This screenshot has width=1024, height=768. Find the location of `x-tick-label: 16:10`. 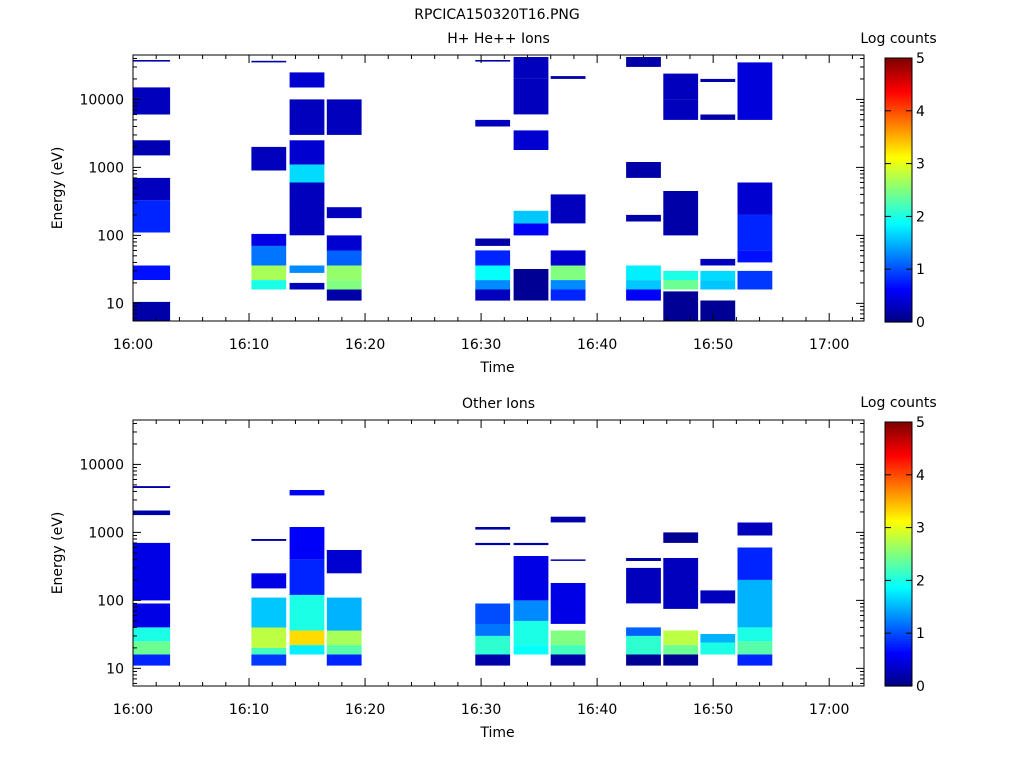

x-tick-label: 16:10 is located at coordinates (249, 345).